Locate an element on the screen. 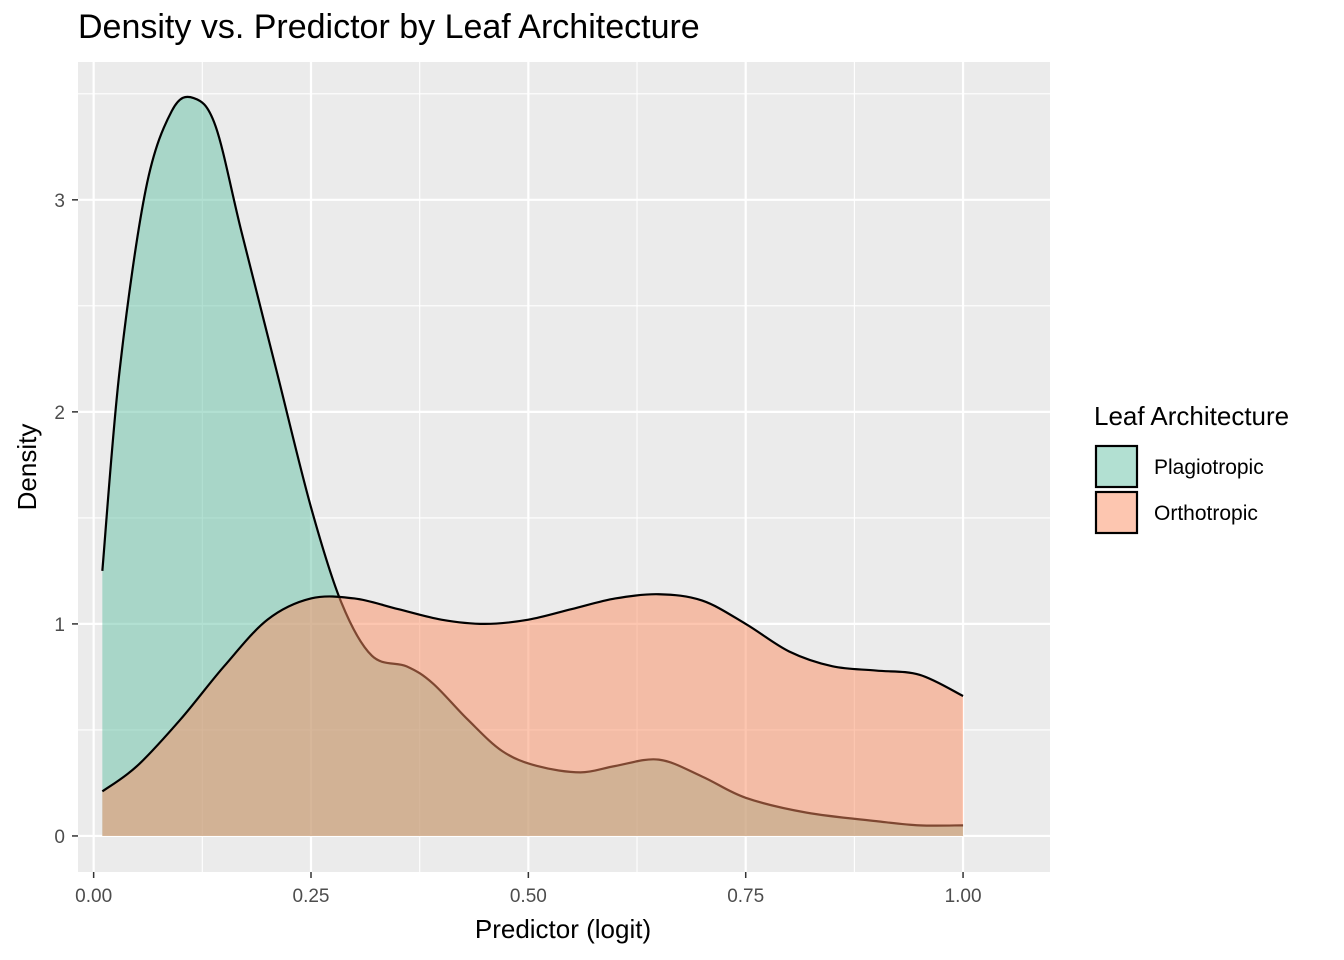 This screenshot has height=960, width=1344. plagiotropic-legend-swatch is located at coordinates (1116, 466).